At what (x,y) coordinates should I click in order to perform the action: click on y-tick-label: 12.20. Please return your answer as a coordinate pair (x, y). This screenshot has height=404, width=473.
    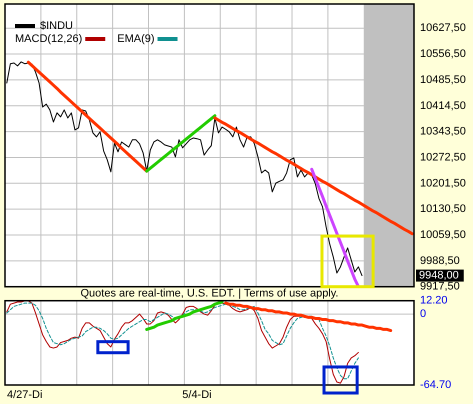
    Looking at the image, I should click on (434, 300).